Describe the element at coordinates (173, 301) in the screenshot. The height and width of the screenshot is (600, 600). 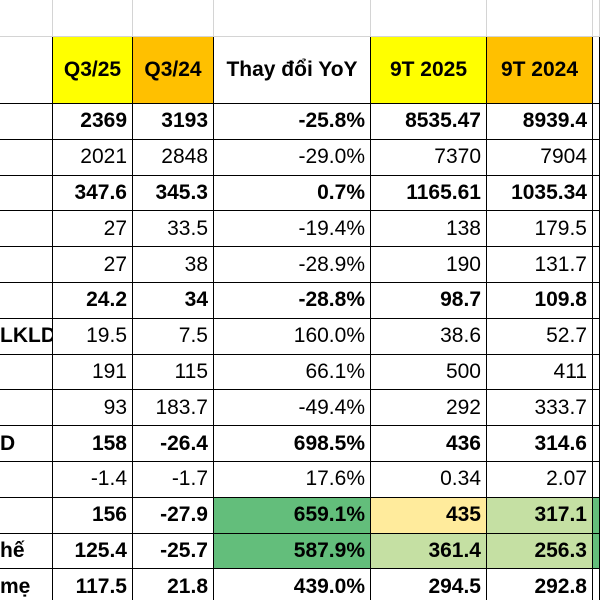
I see `table-cell: 34` at that location.